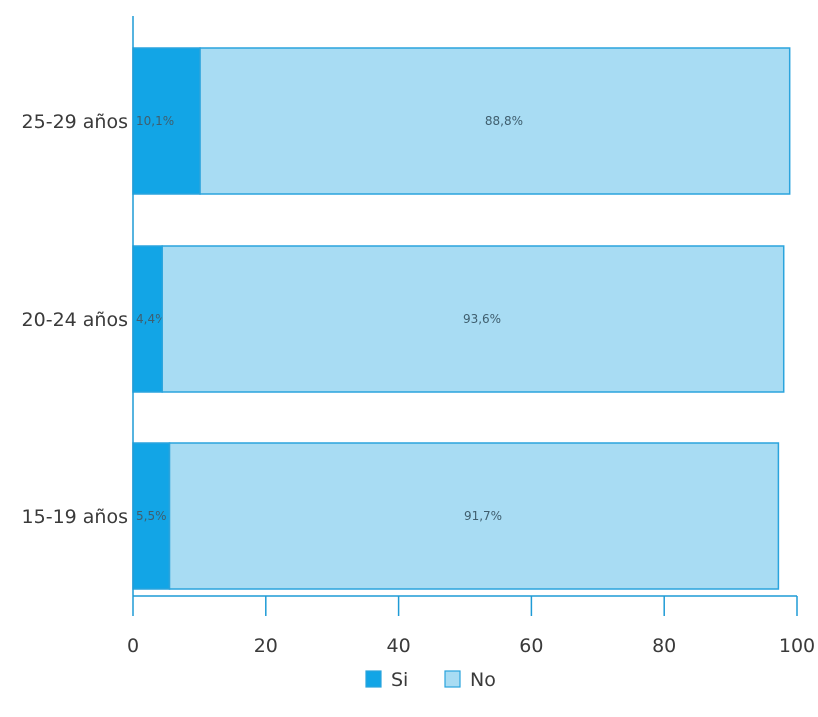 This screenshot has width=818, height=717. What do you see at coordinates (75, 122) in the screenshot?
I see `category-label-0: 25-29 años` at bounding box center [75, 122].